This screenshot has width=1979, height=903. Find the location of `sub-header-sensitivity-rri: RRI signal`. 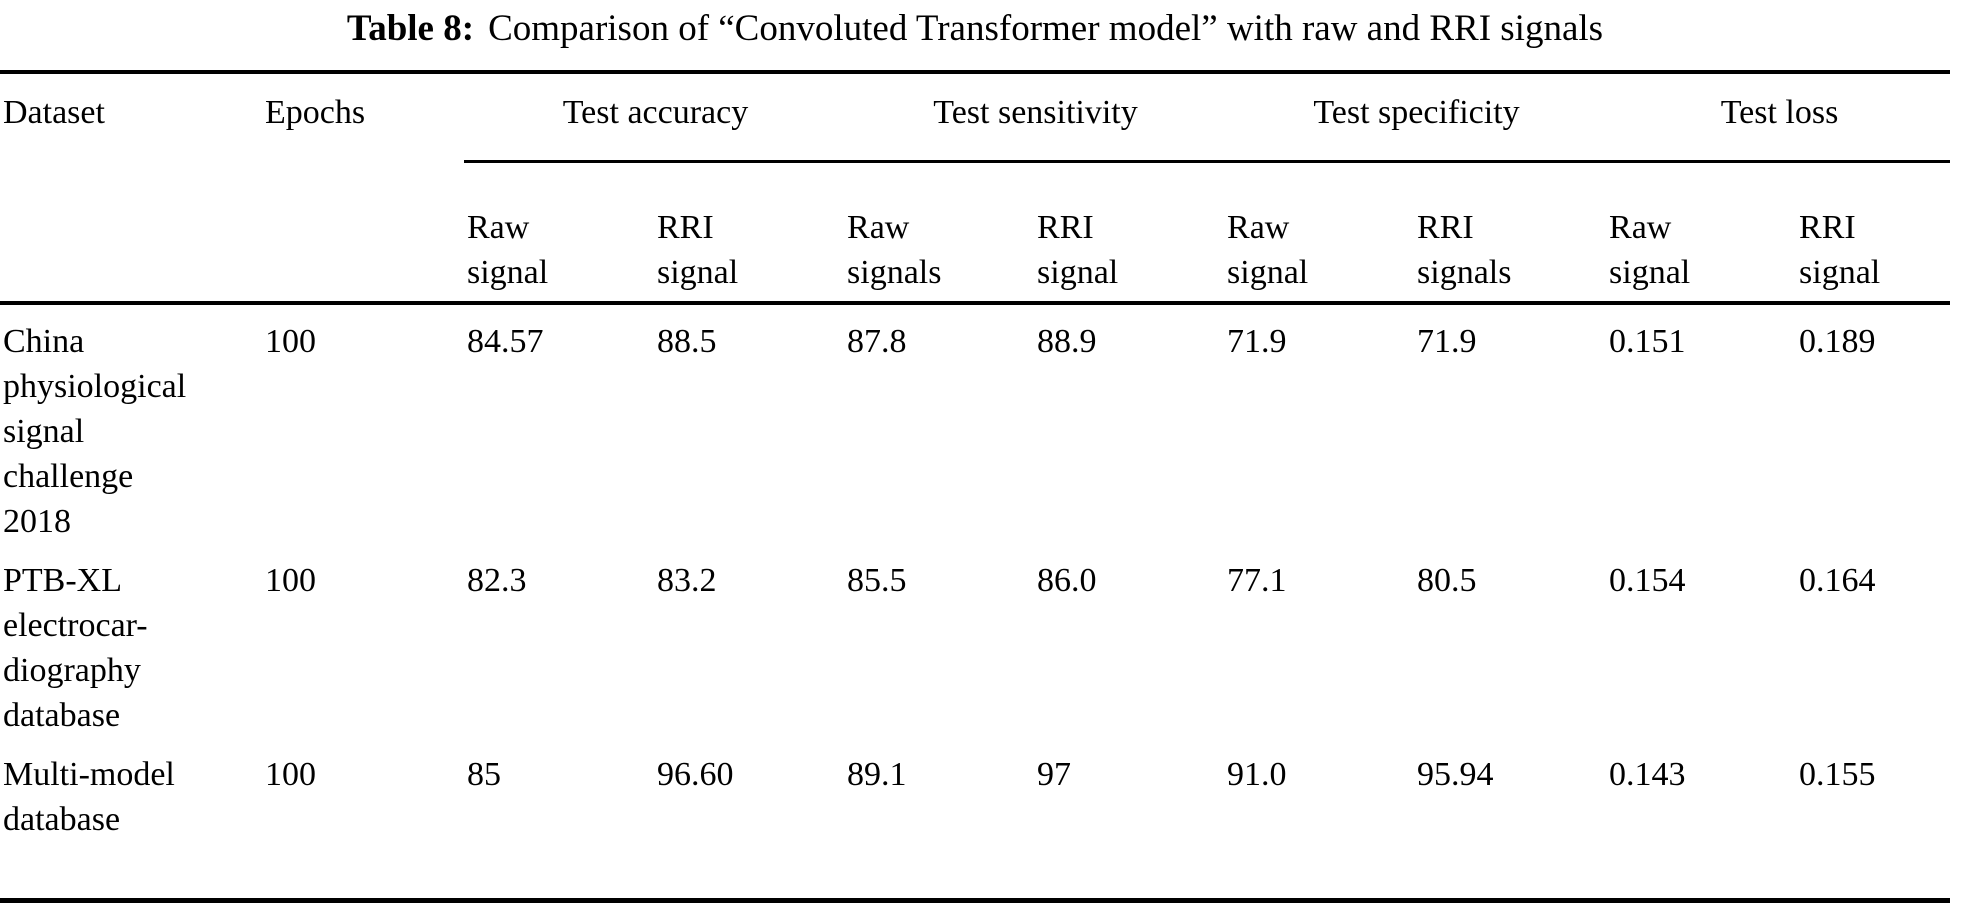

sub-header-sensitivity-rri: RRI signal is located at coordinates (1129, 233).